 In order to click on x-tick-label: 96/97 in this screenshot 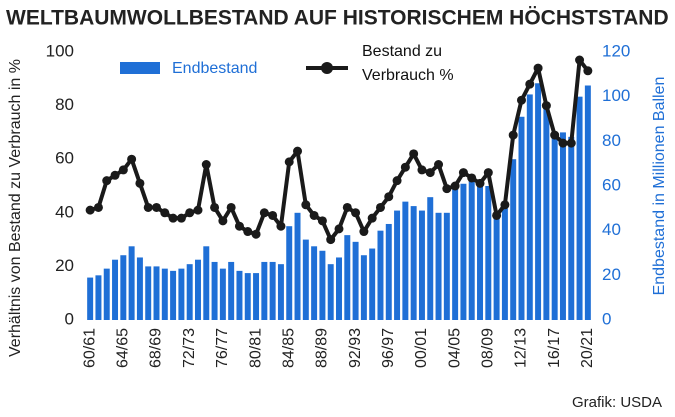, I will do `click(388, 348)`.